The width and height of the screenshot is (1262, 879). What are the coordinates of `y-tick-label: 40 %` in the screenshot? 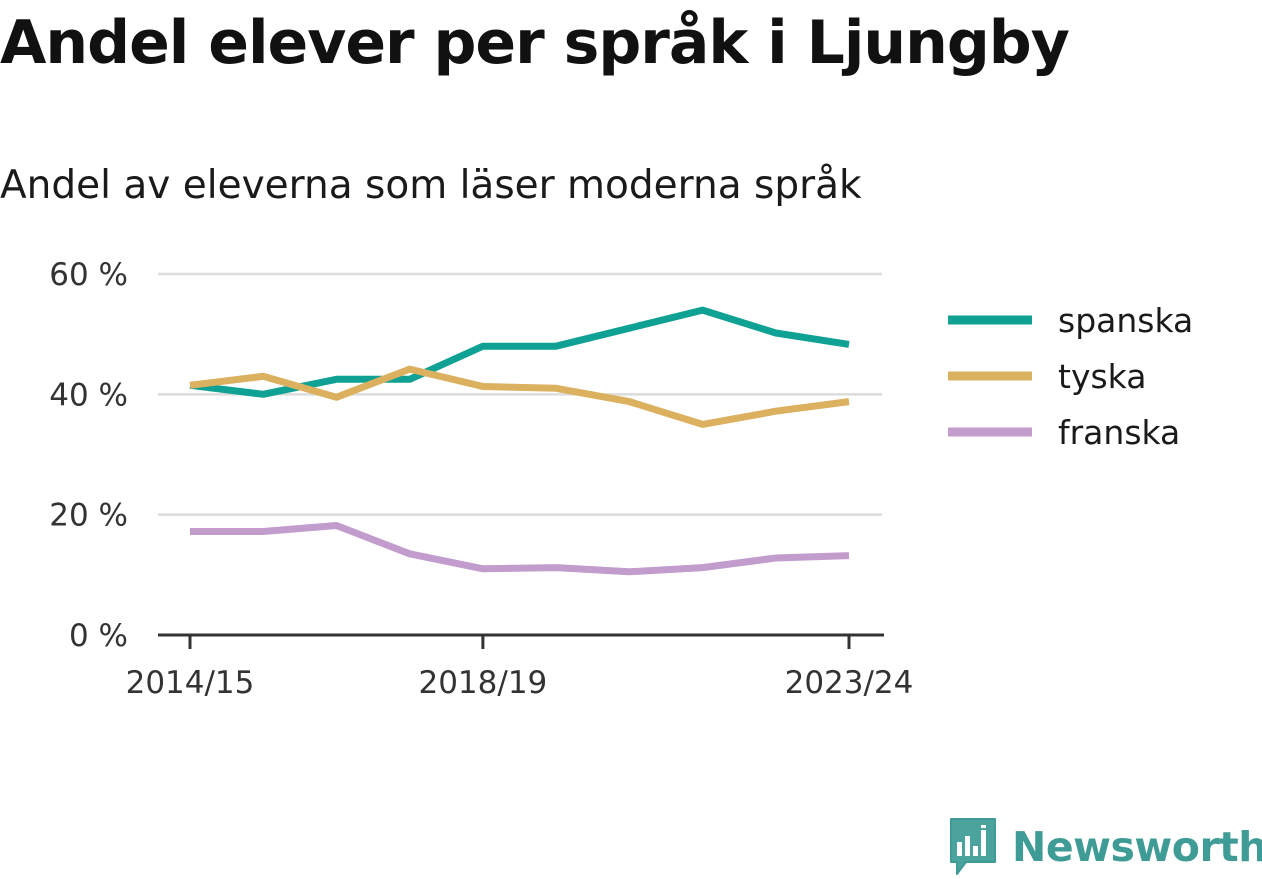 It's located at (88, 395).